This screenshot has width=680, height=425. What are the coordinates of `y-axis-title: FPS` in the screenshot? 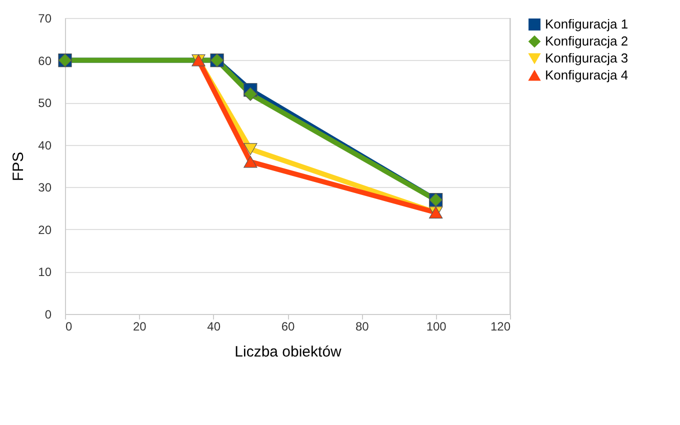 It's located at (19, 167).